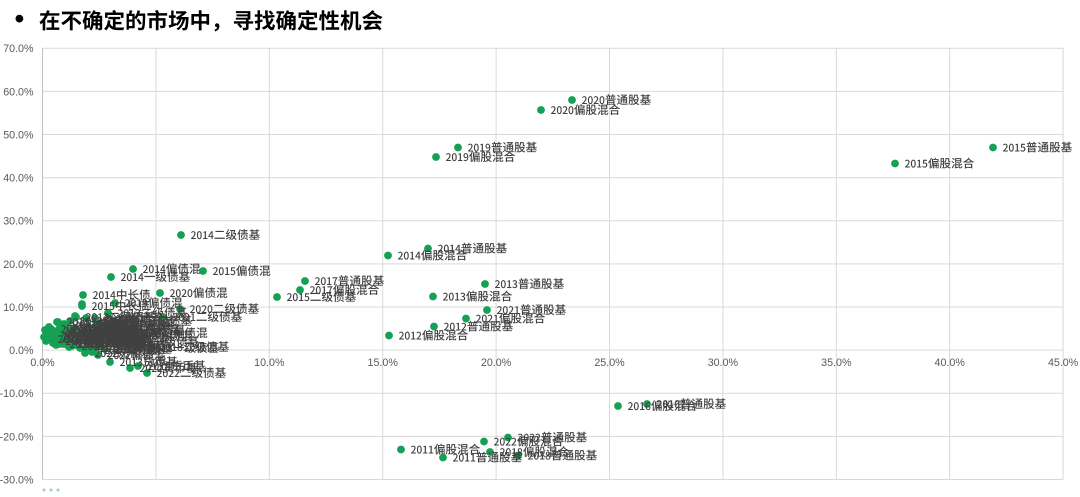  Describe the element at coordinates (18, 49) in the screenshot. I see `svg-text: 70.0%` at that location.